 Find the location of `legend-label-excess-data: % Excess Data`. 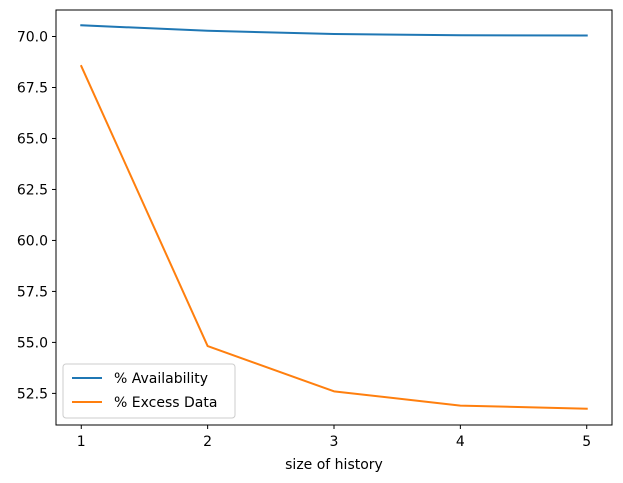

legend-label-excess-data: % Excess Data is located at coordinates (165, 403).